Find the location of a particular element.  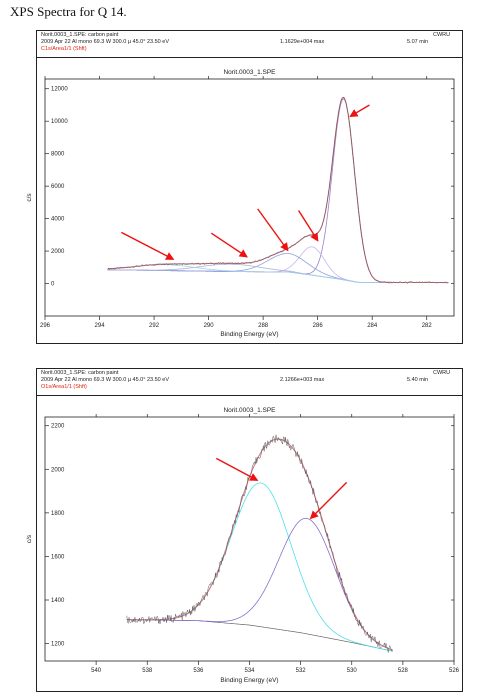

y-tick-label: 12000 is located at coordinates (59, 90).